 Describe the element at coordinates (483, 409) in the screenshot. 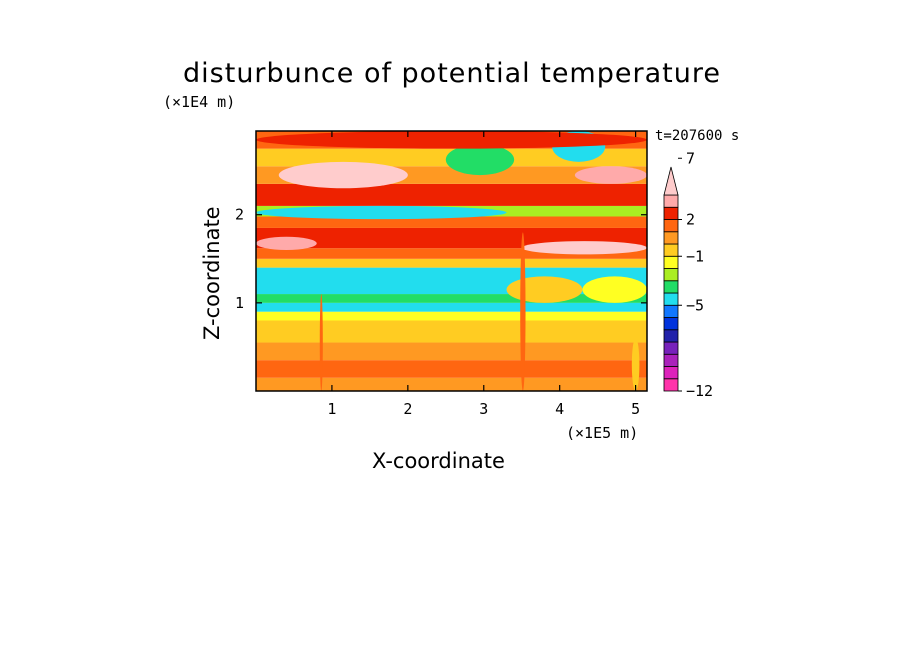

I see `x-tick-label: 3` at that location.